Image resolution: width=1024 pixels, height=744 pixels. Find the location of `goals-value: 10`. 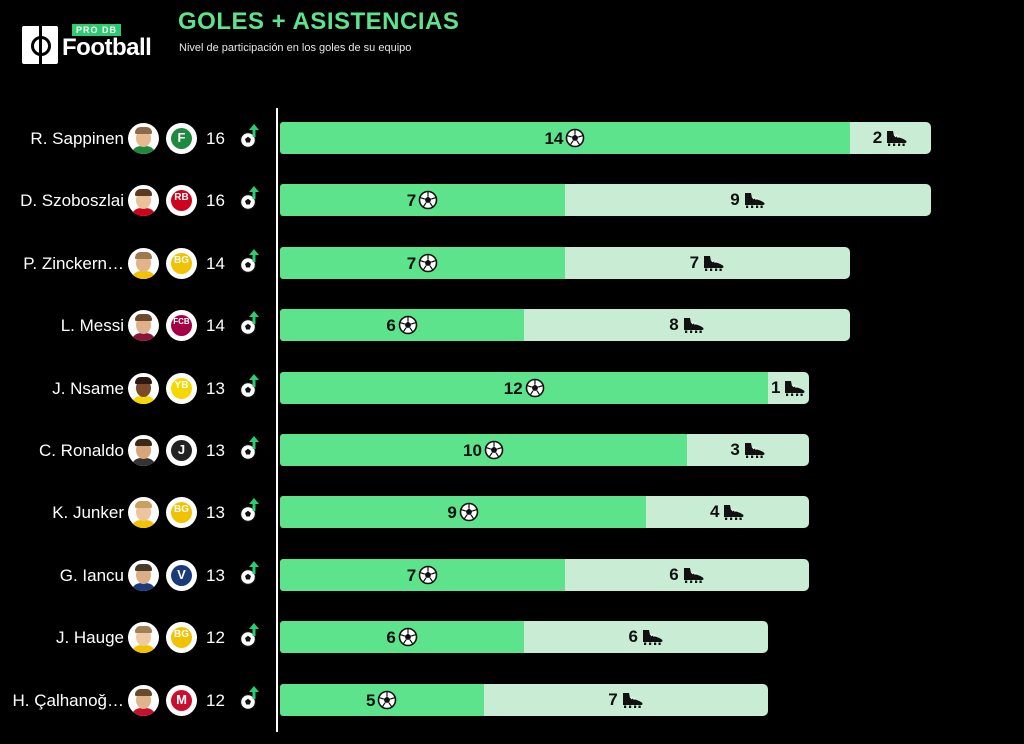

goals-value: 10 is located at coordinates (472, 450).